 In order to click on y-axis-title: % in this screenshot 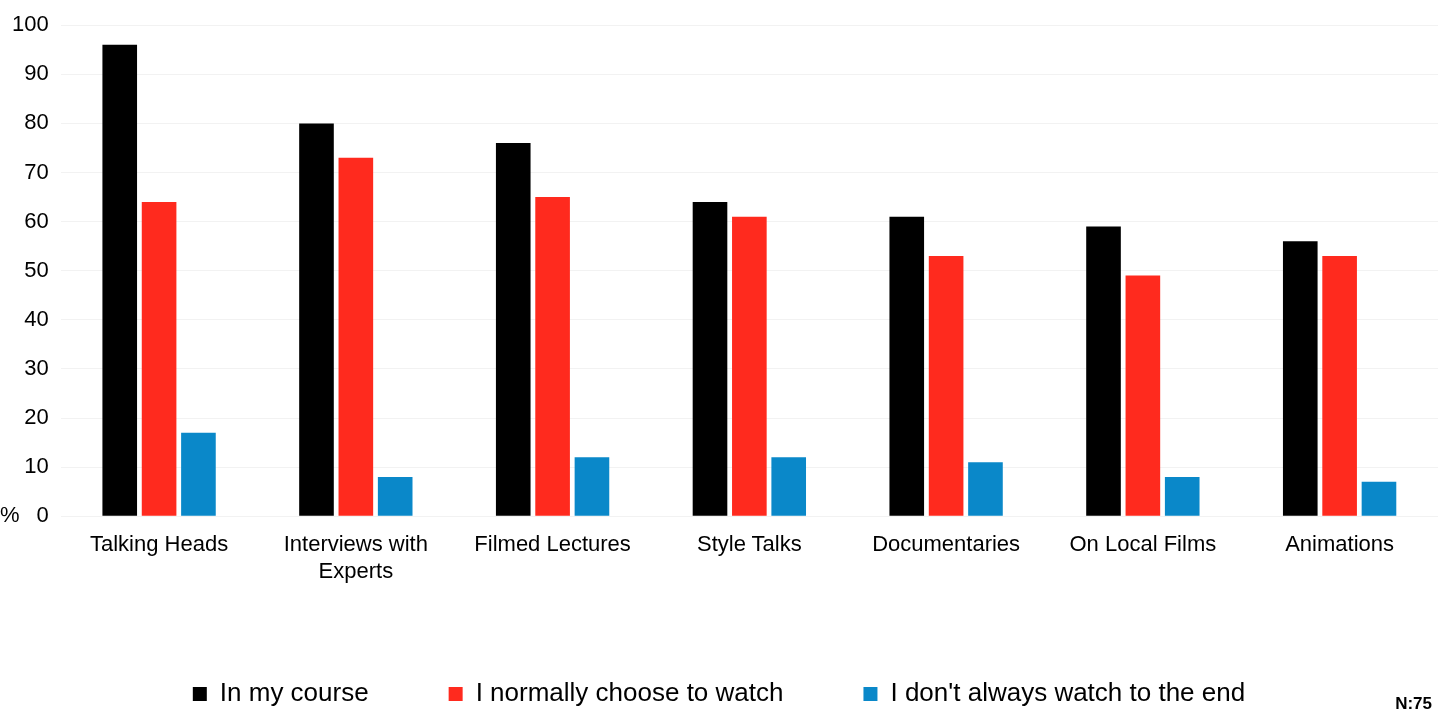, I will do `click(10, 515)`.